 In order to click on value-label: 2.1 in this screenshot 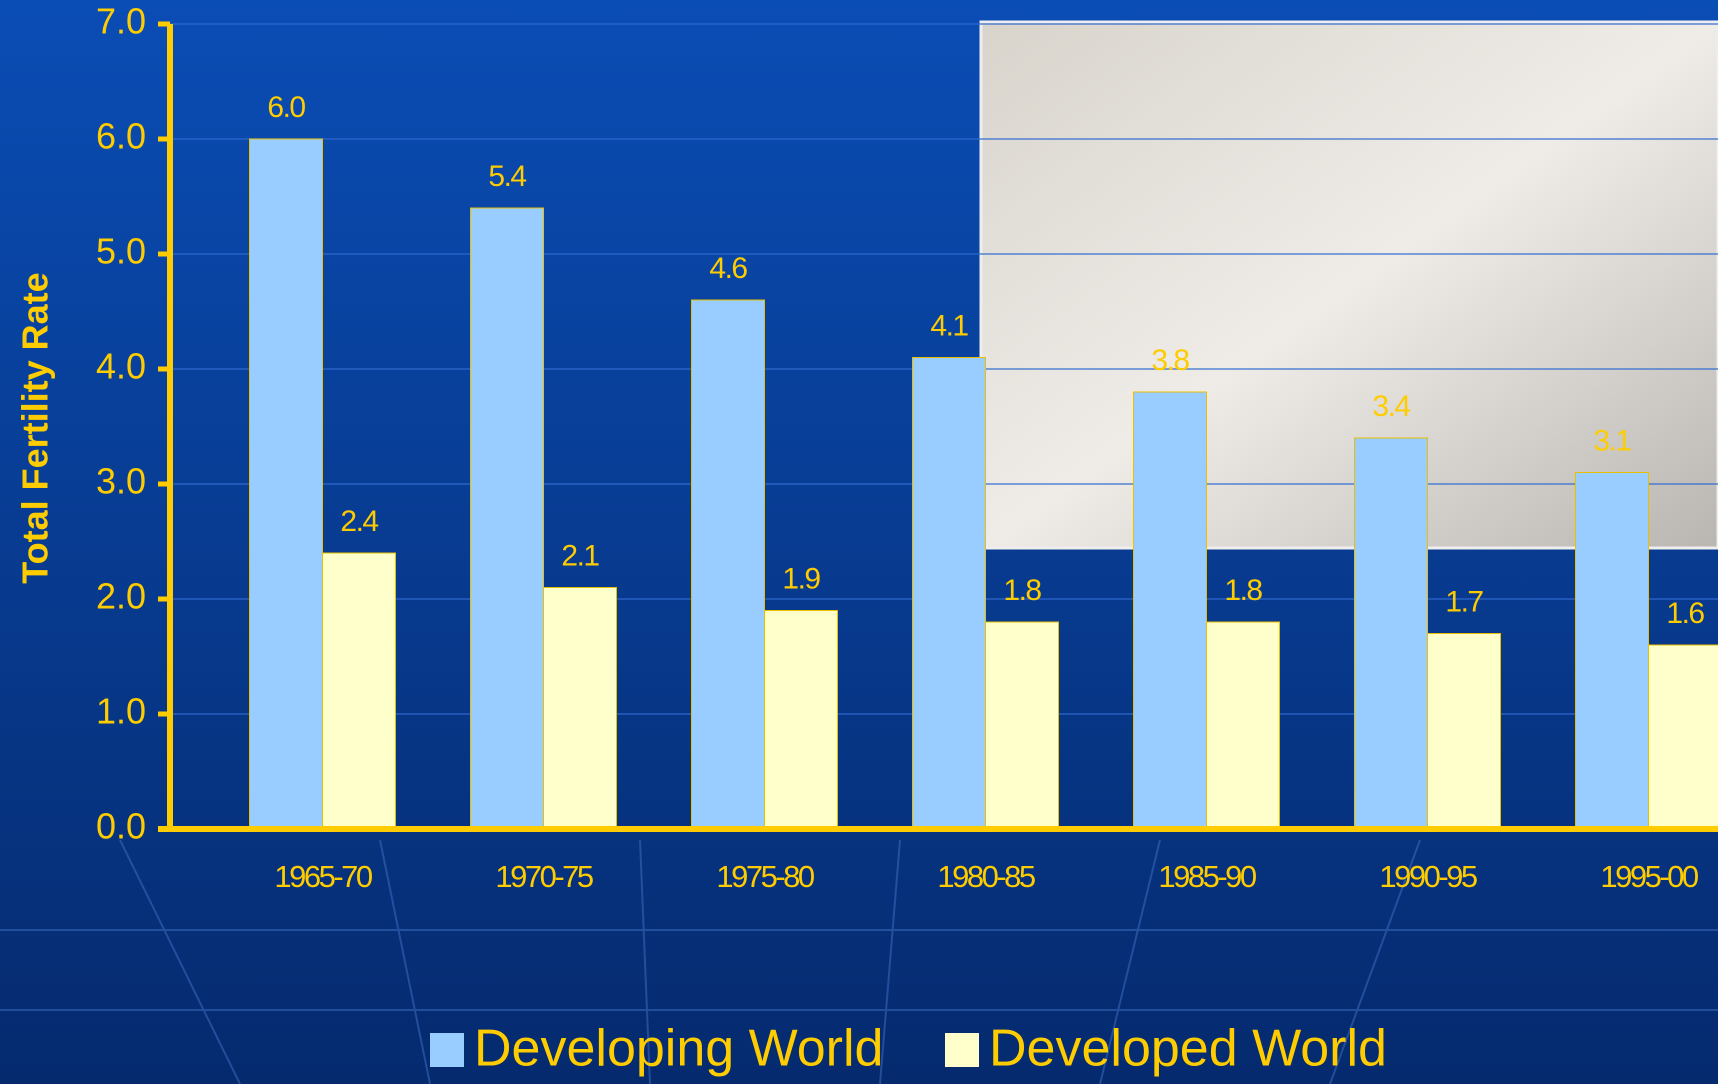, I will do `click(580, 555)`.